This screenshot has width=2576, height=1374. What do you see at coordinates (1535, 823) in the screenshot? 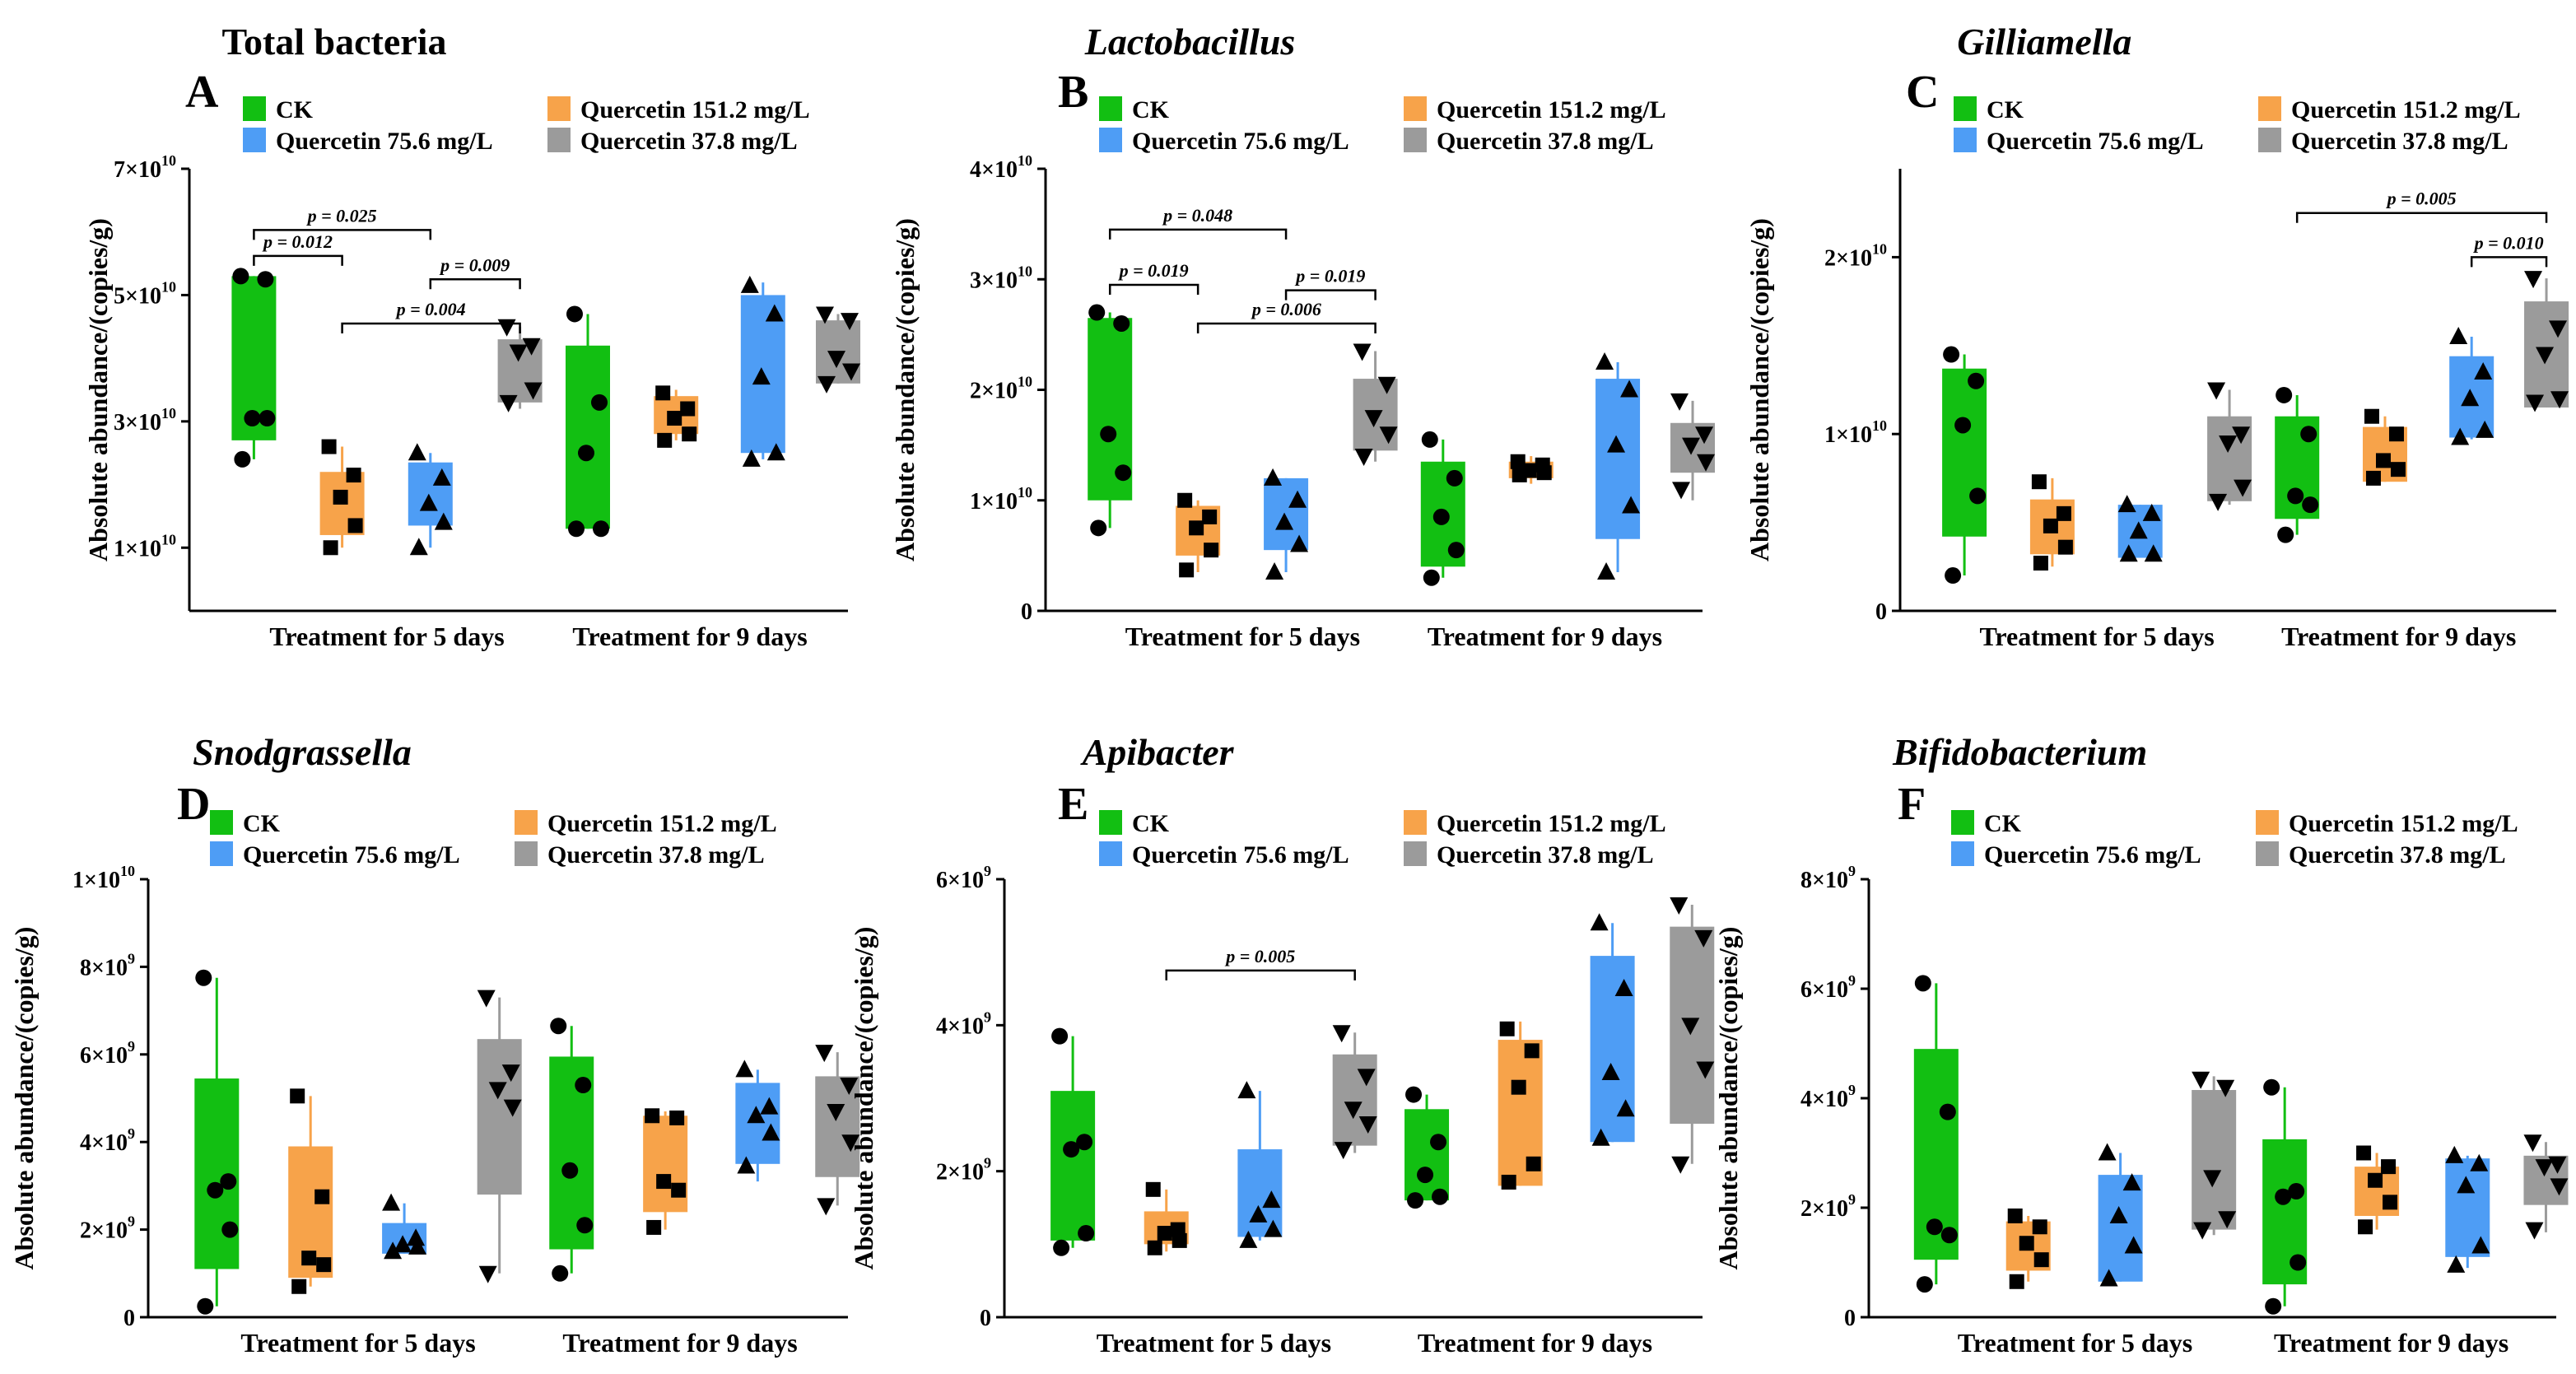
I see `legend-item-quercetin-151-2-mg-l: Quercetin 151.2 mg/L` at bounding box center [1535, 823].